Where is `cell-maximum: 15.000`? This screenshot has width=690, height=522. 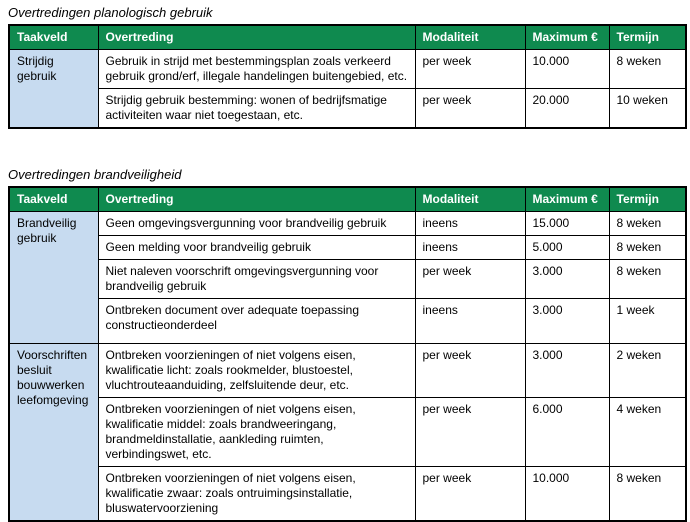 cell-maximum: 15.000 is located at coordinates (567, 223).